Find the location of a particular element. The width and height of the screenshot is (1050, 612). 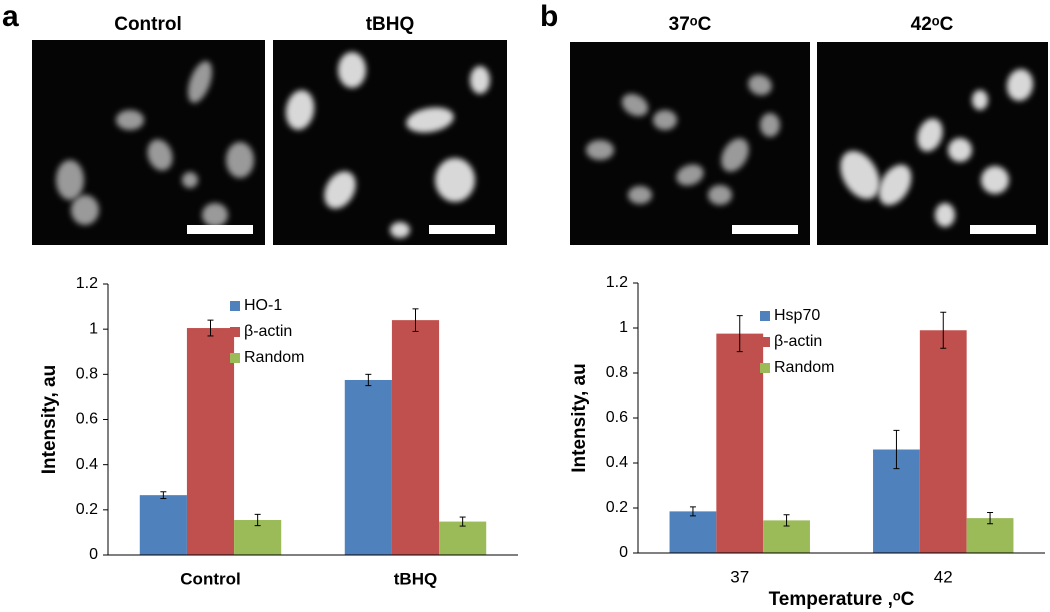

x-tick-label: 37 is located at coordinates (739, 576).